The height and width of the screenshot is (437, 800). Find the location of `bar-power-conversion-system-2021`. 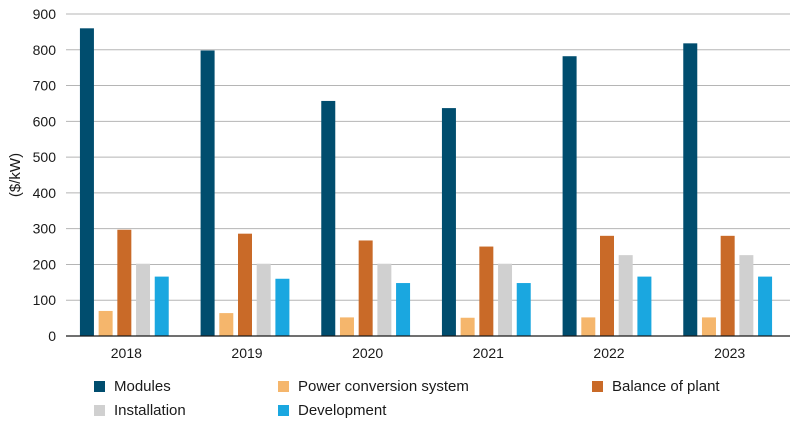

bar-power-conversion-system-2021 is located at coordinates (467, 326).